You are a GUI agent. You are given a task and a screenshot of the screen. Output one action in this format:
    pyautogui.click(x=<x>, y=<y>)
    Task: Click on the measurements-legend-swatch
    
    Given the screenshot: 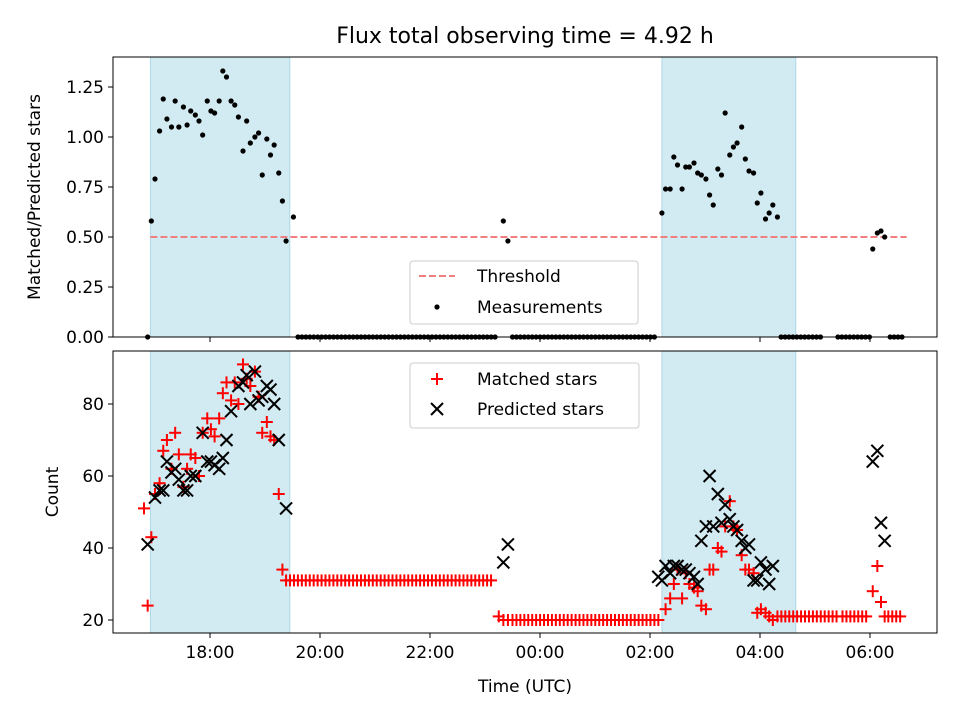 What is the action you would take?
    pyautogui.click(x=437, y=307)
    